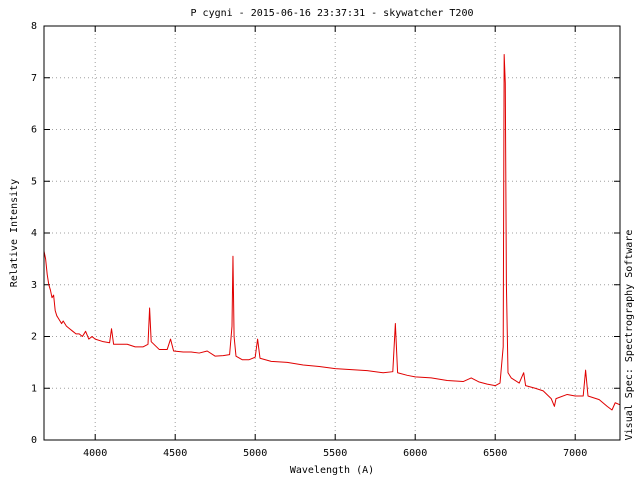 This screenshot has width=640, height=480. What do you see at coordinates (255, 453) in the screenshot?
I see `x-tick-label: 5000` at bounding box center [255, 453].